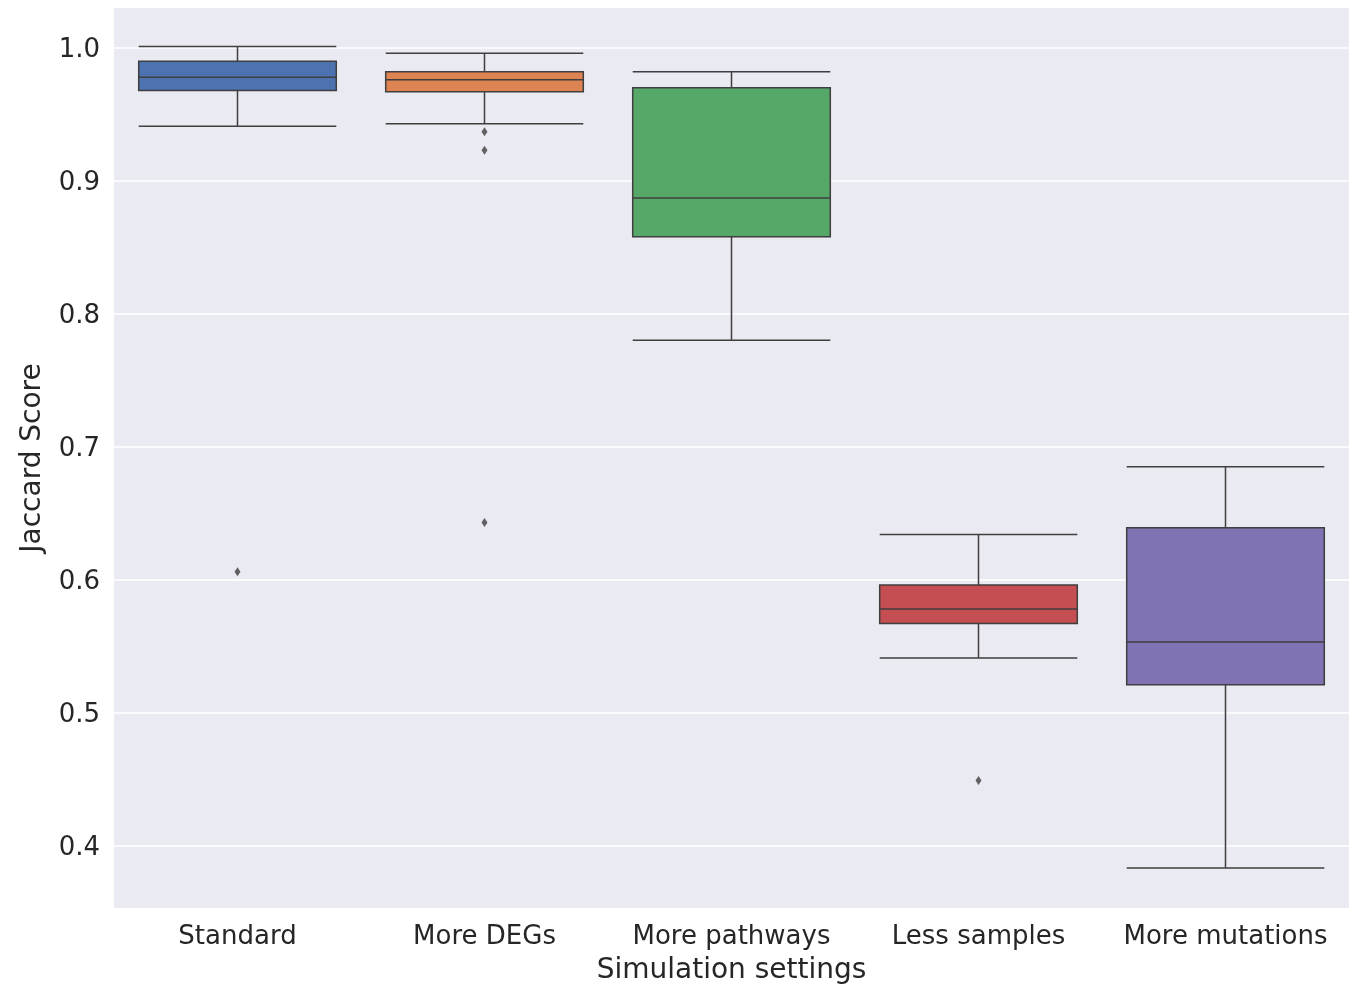 The height and width of the screenshot is (995, 1363). What do you see at coordinates (30, 459) in the screenshot?
I see `y-axis-title: Jaccard Score` at bounding box center [30, 459].